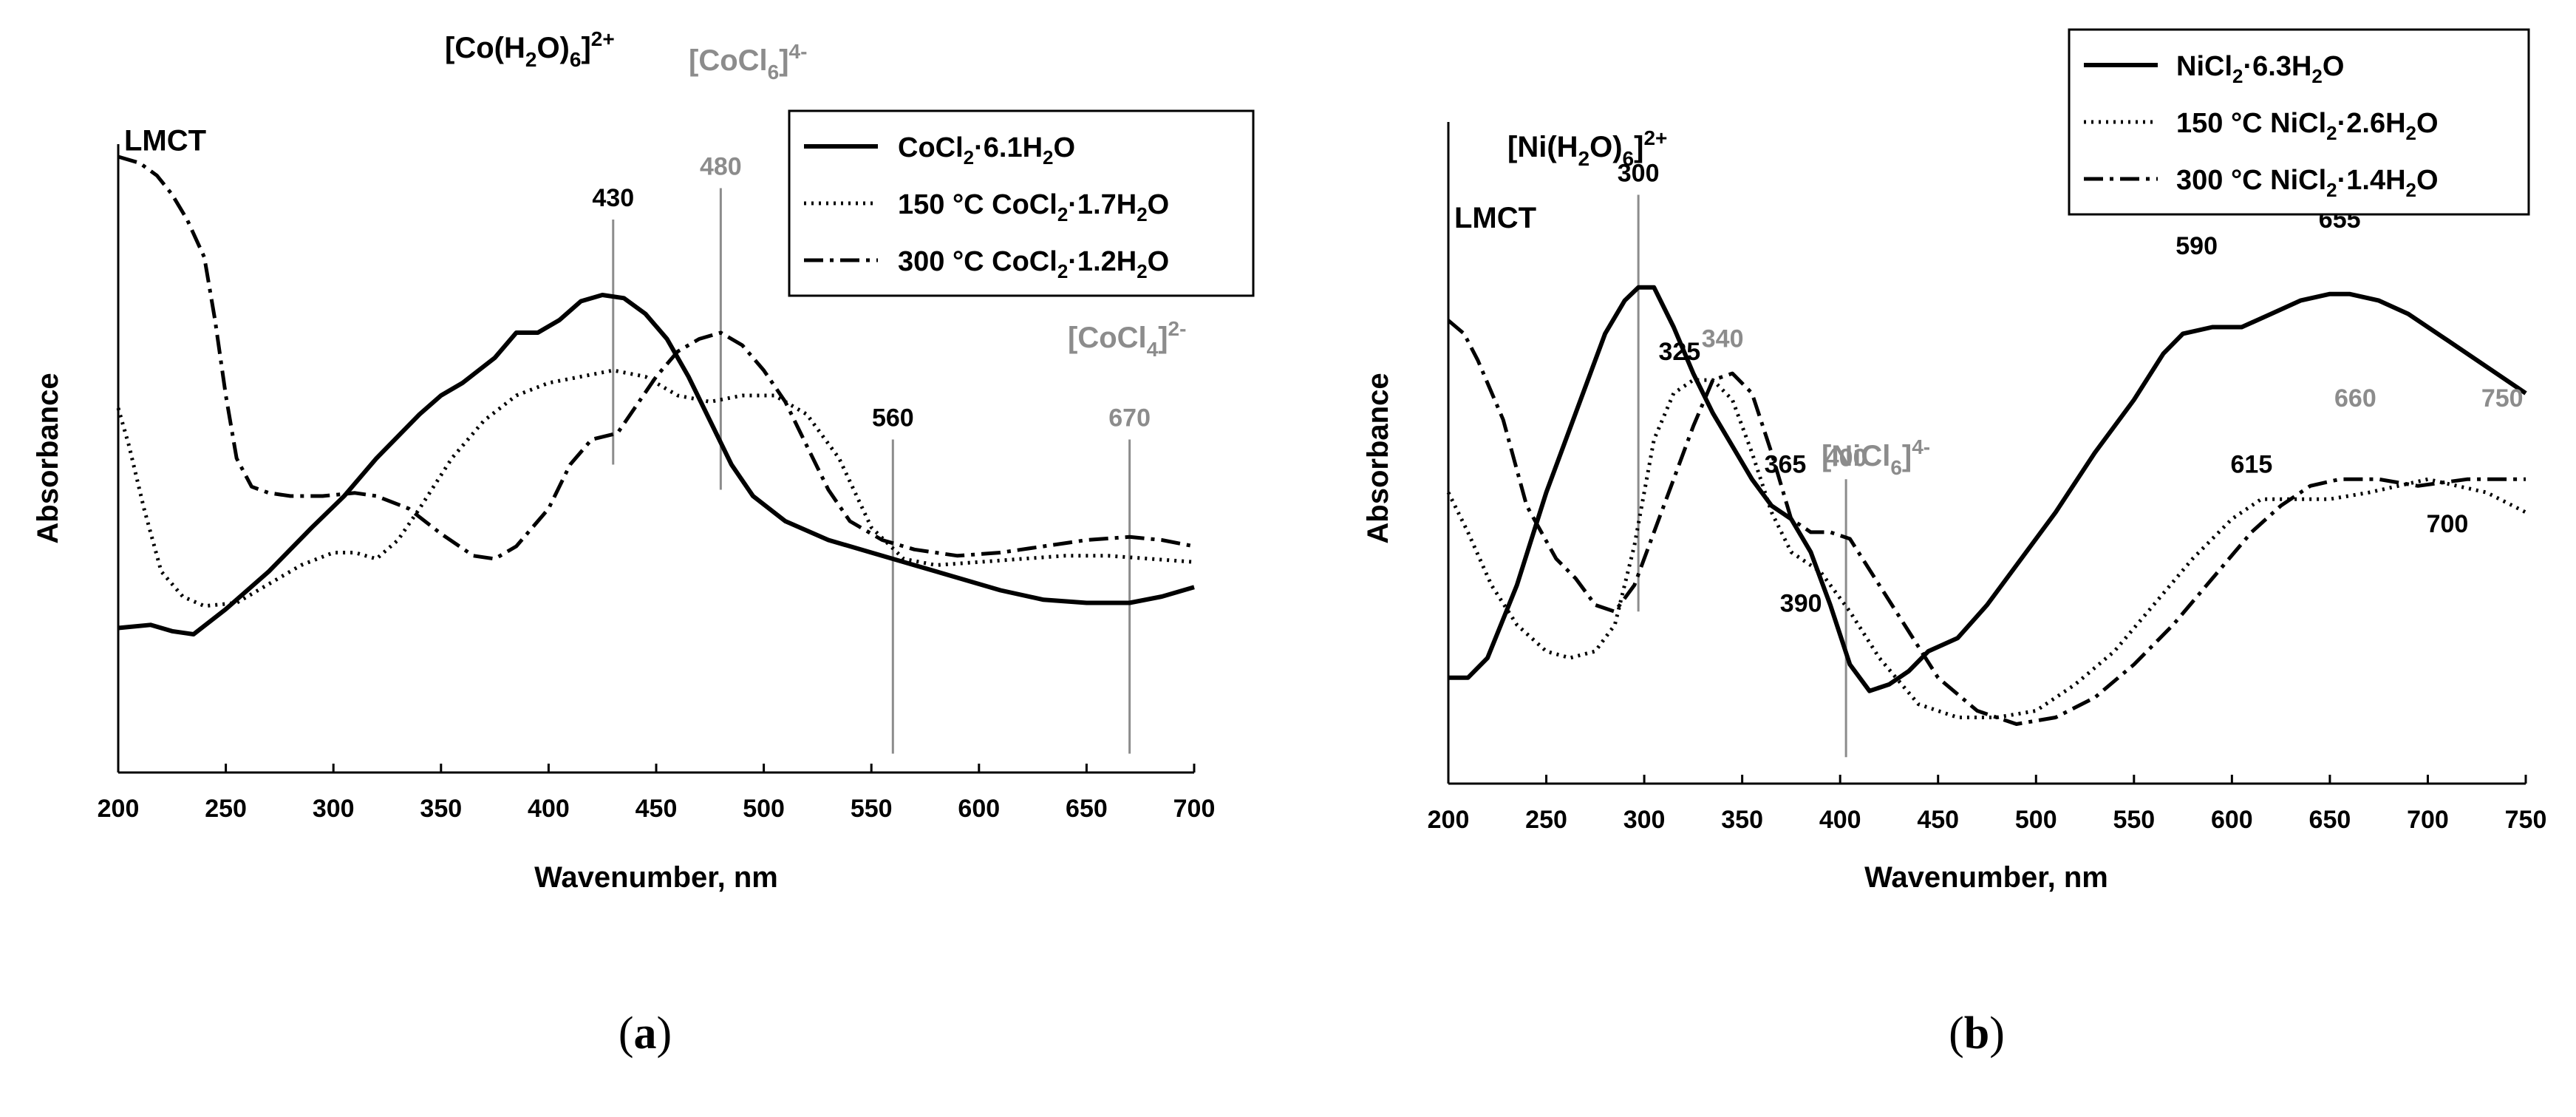 This screenshot has width=2576, height=1117. Describe the element at coordinates (1786, 464) in the screenshot. I see `peak-label: 365` at that location.